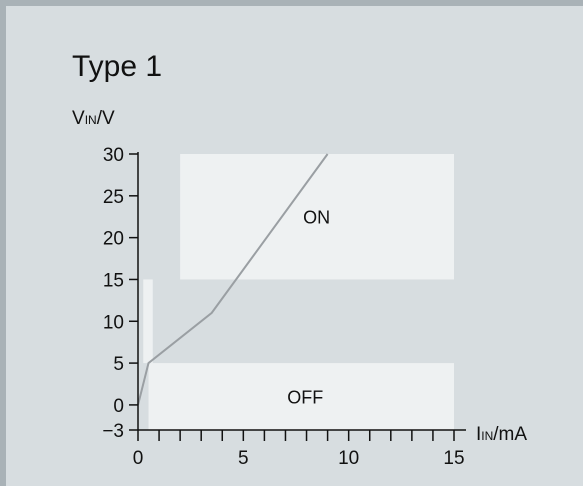 The height and width of the screenshot is (492, 583). Describe the element at coordinates (243, 458) in the screenshot. I see `x-tick-label: 5` at that location.